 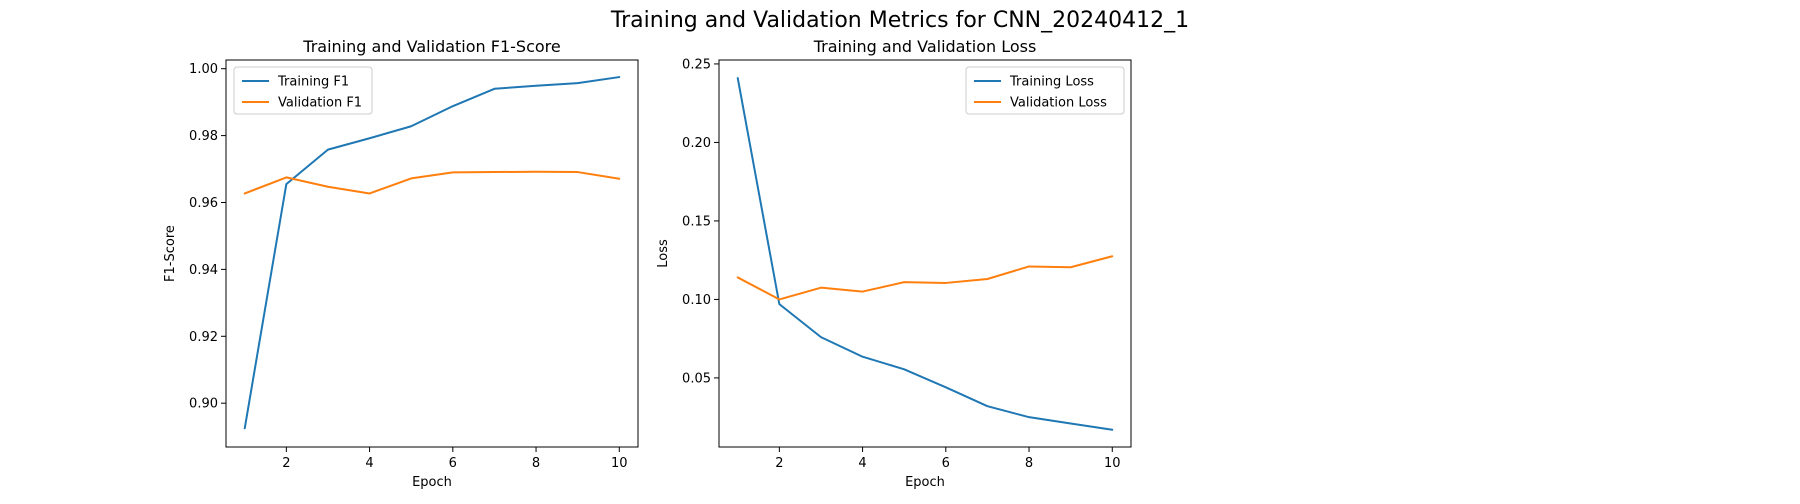 I want to click on f1-legend: Training F1 Validation F1, so click(x=303, y=90).